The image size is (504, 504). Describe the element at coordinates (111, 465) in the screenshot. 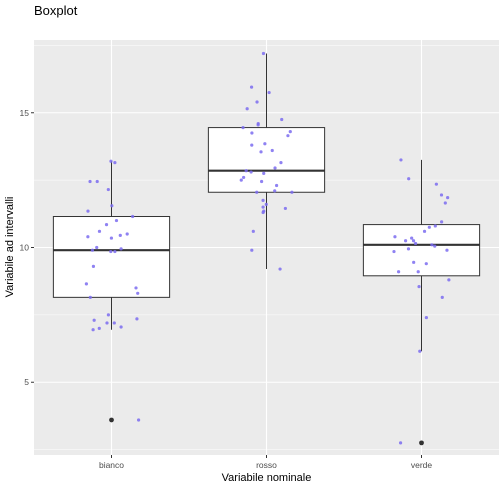

I see `x-tick-label: bianco` at that location.